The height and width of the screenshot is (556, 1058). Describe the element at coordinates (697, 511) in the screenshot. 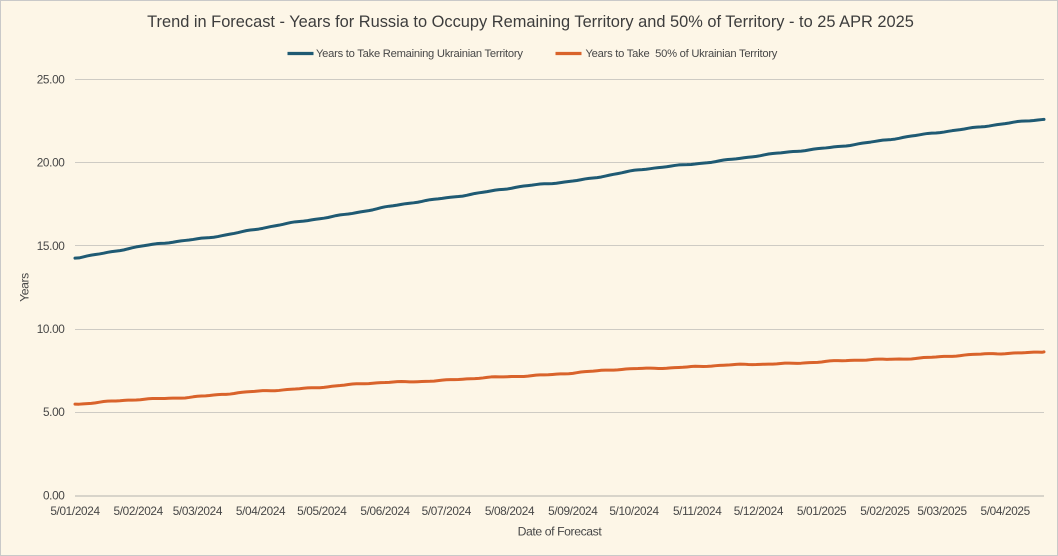

I see `svg-text: 5/11/2024` at that location.